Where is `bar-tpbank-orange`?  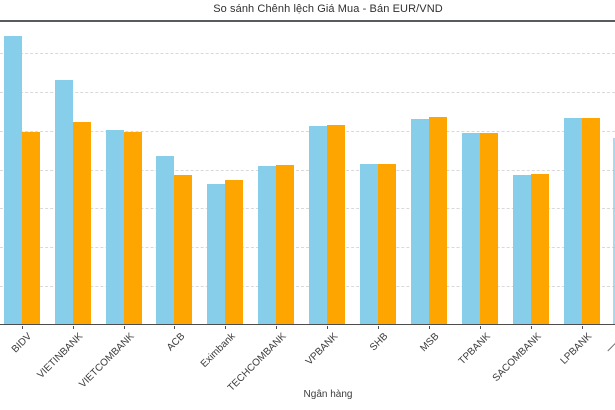 bar-tpbank-orange is located at coordinates (488, 229).